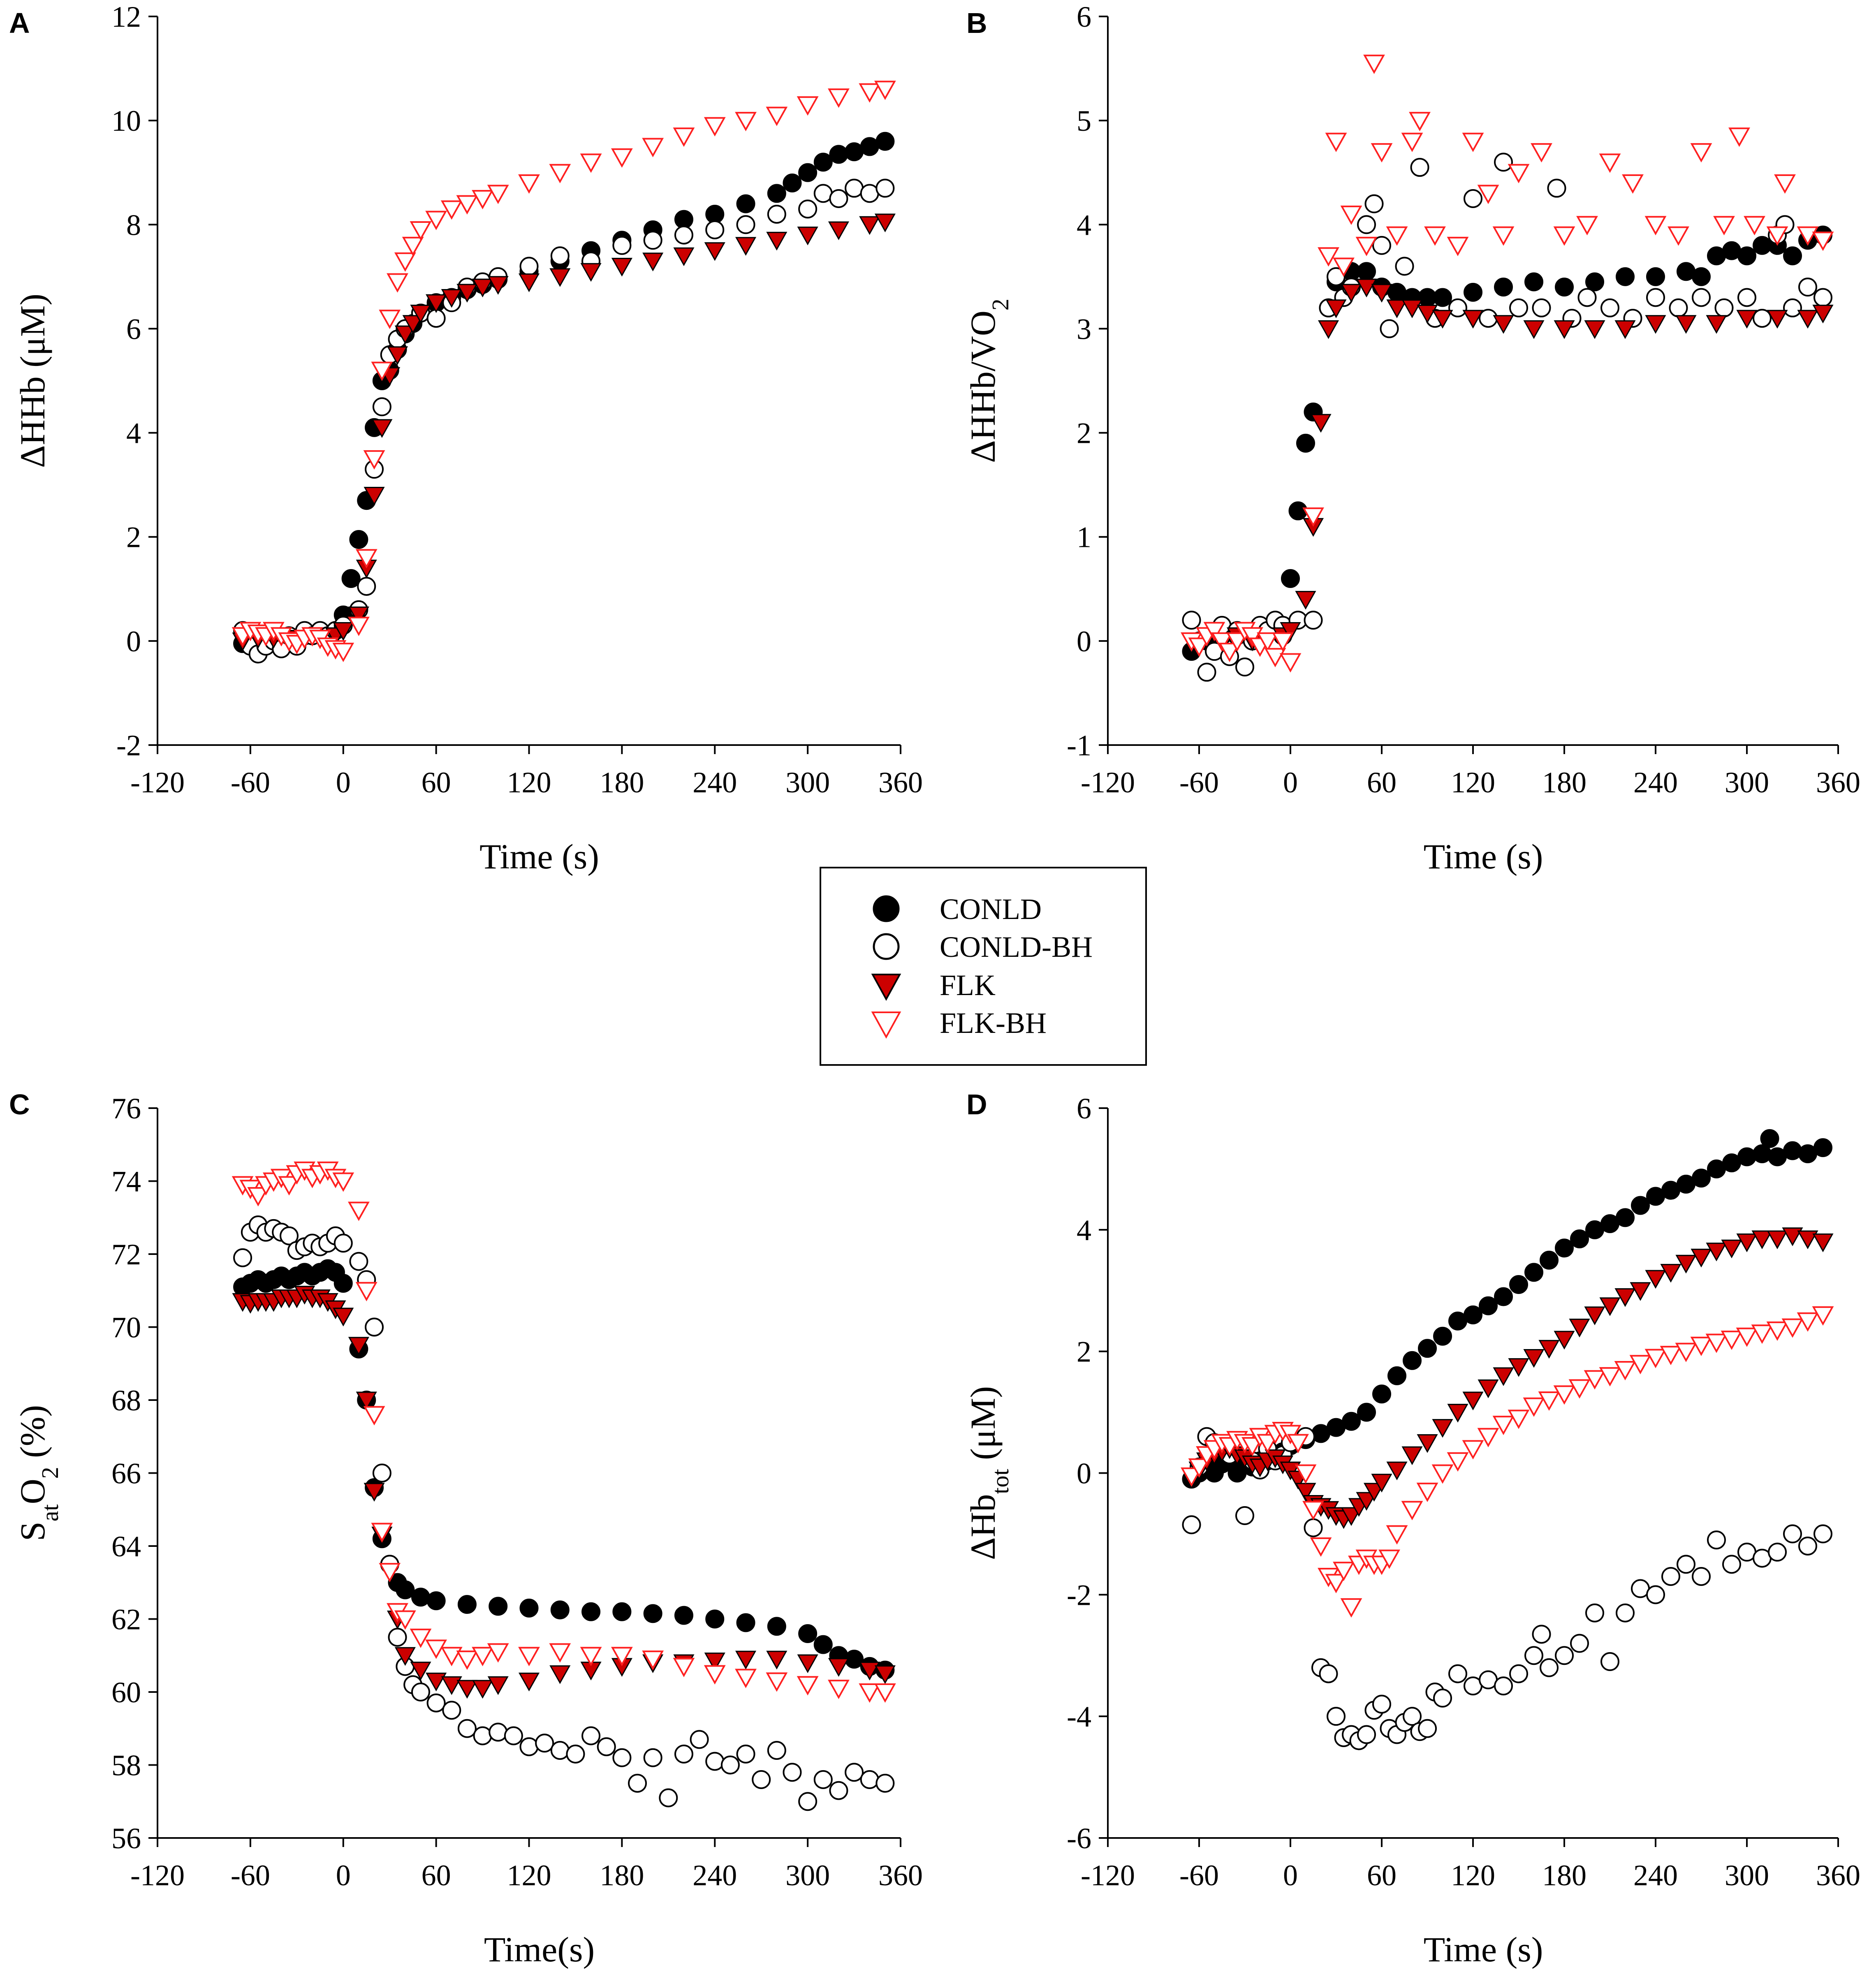 This screenshot has height=1986, width=1876. What do you see at coordinates (991, 909) in the screenshot?
I see `legend-label-conld: CONLD` at bounding box center [991, 909].